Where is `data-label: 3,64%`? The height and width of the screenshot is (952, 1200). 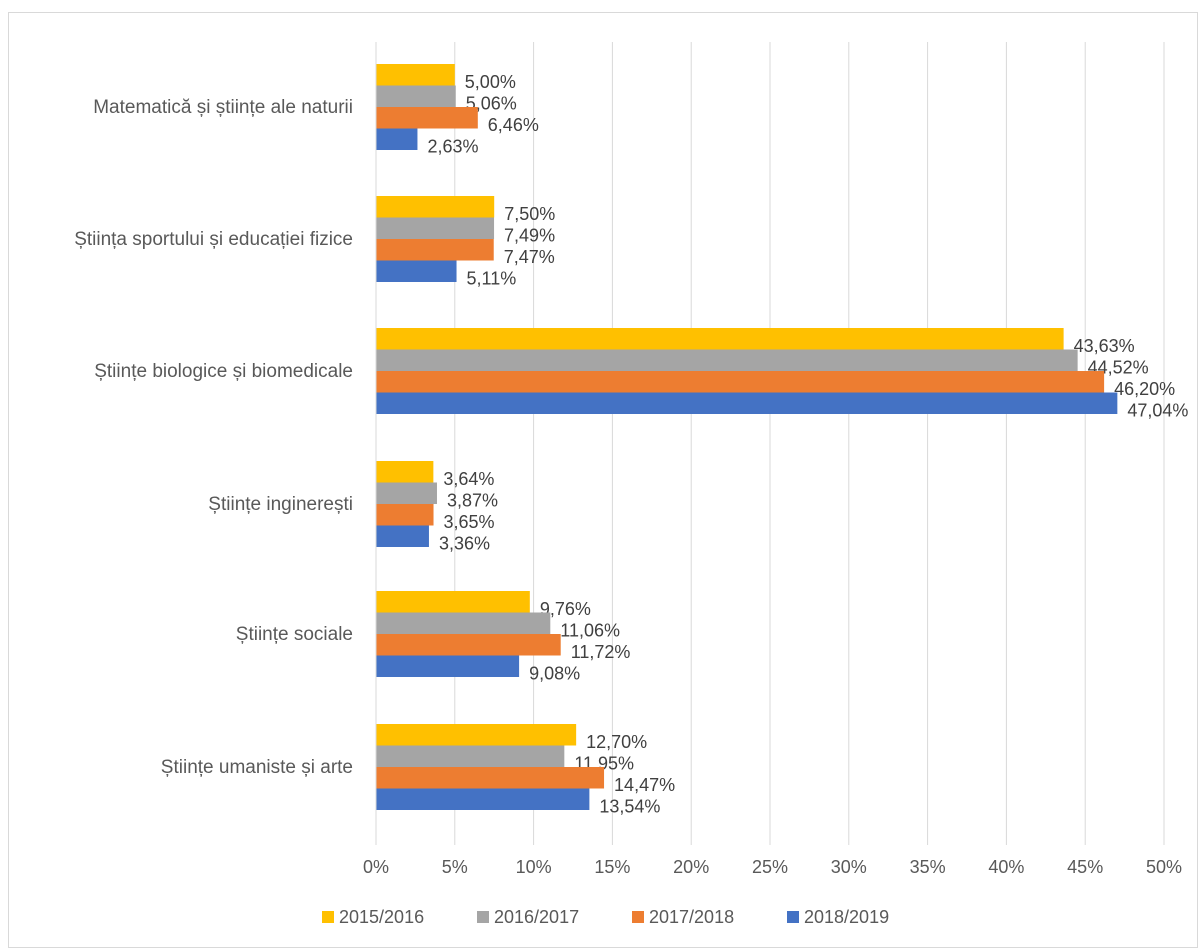
data-label: 3,64% is located at coordinates (468, 479).